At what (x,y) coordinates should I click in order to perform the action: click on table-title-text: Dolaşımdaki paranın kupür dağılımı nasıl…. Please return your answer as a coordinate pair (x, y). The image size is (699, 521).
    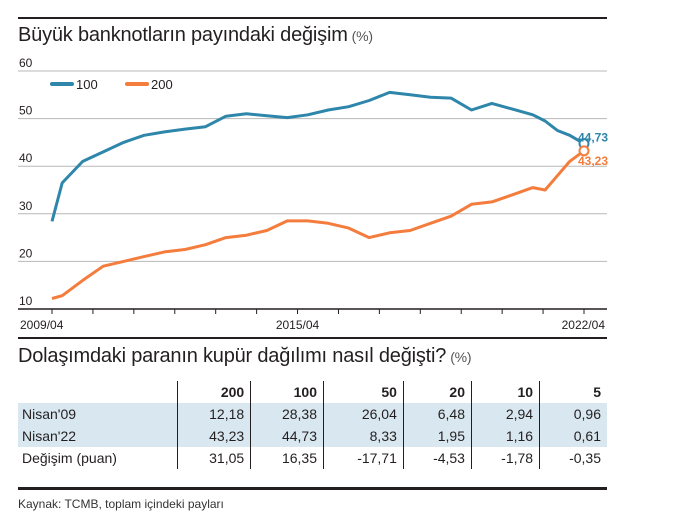
    Looking at the image, I should click on (232, 356).